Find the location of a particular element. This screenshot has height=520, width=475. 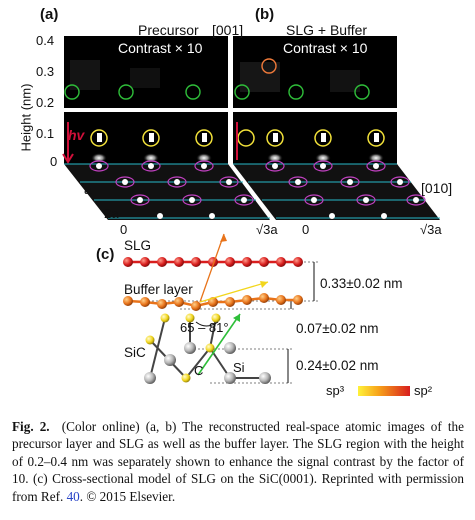

height-tick-0-2: 0.2 is located at coordinates (45, 102).